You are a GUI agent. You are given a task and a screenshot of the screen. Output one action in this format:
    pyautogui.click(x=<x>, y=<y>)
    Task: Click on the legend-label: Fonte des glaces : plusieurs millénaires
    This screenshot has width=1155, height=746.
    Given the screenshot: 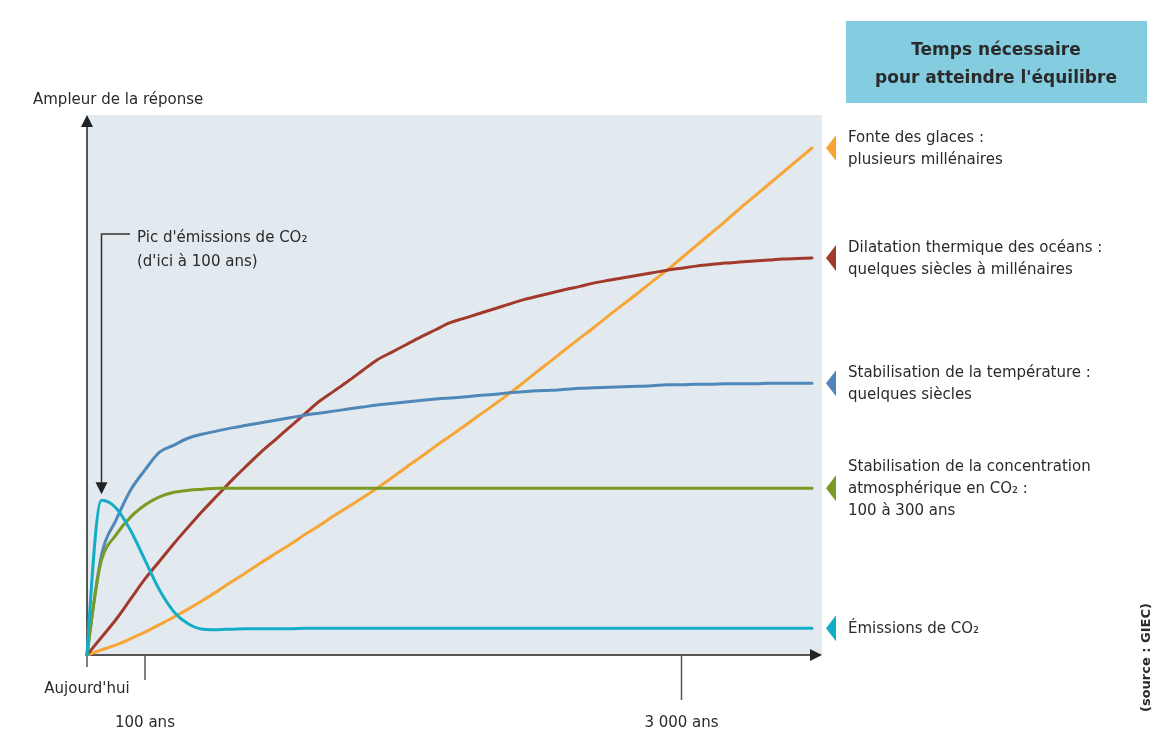 What is the action you would take?
    pyautogui.click(x=925, y=148)
    